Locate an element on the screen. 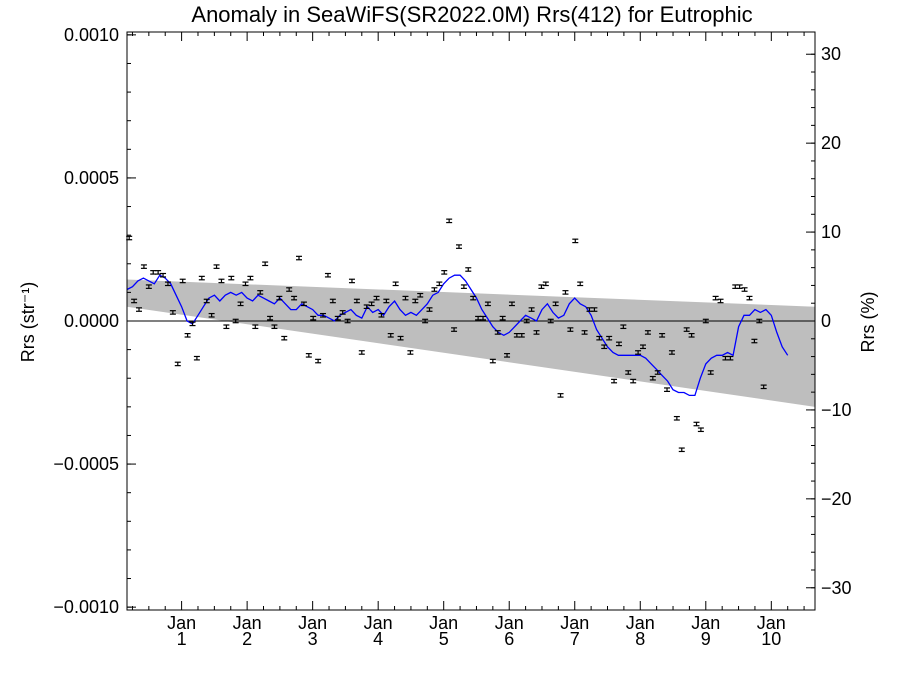  x-tick-year: 4 is located at coordinates (378, 639).